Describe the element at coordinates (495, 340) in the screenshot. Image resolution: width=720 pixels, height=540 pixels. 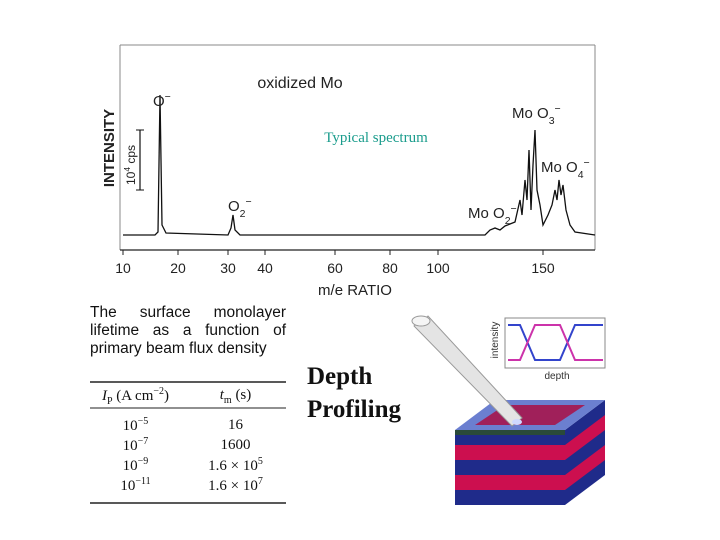
I see `inset-y-label: intensity` at that location.